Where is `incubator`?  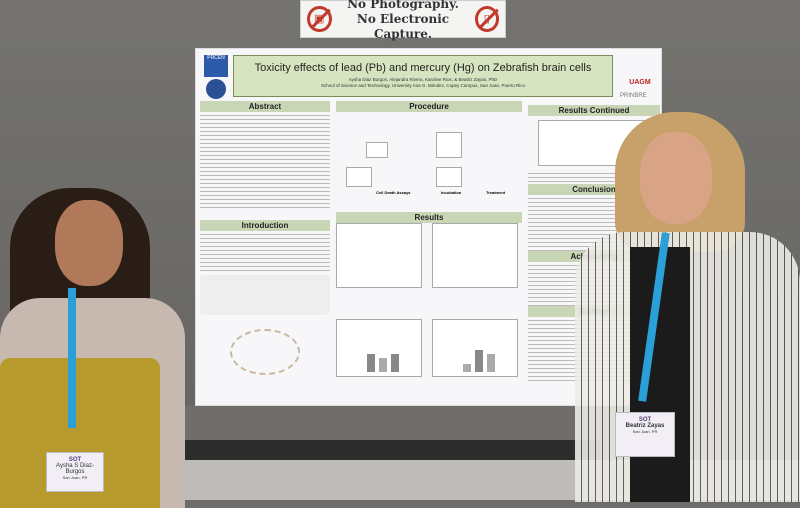
incubator is located at coordinates (449, 145).